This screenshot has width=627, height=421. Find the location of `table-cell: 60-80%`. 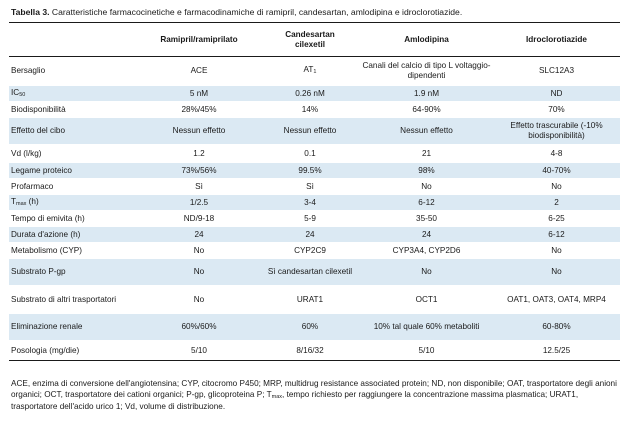

table-cell: 60-80% is located at coordinates (556, 327).